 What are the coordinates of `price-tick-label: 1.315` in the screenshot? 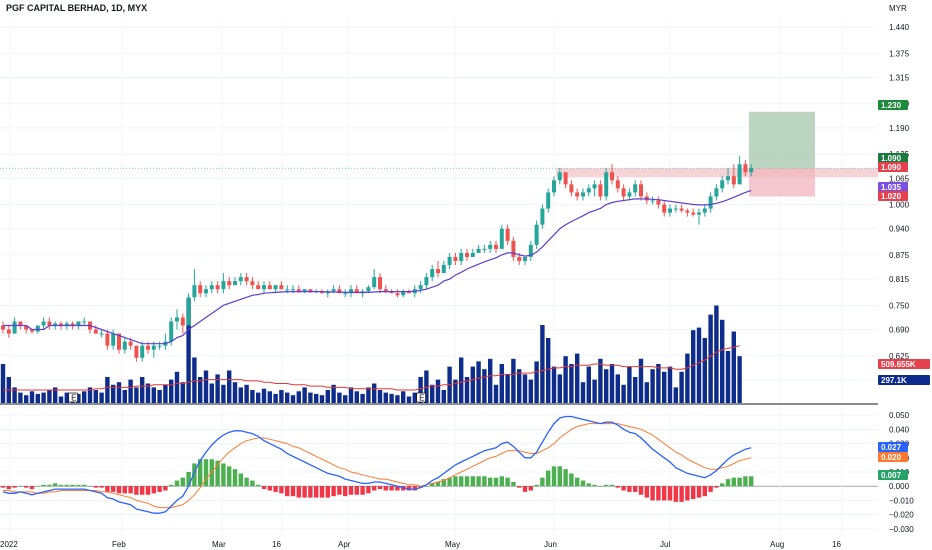 It's located at (899, 77).